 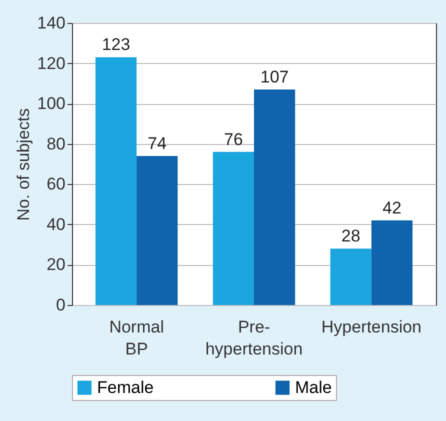 I want to click on y-tick-label: 0, so click(x=61, y=305).